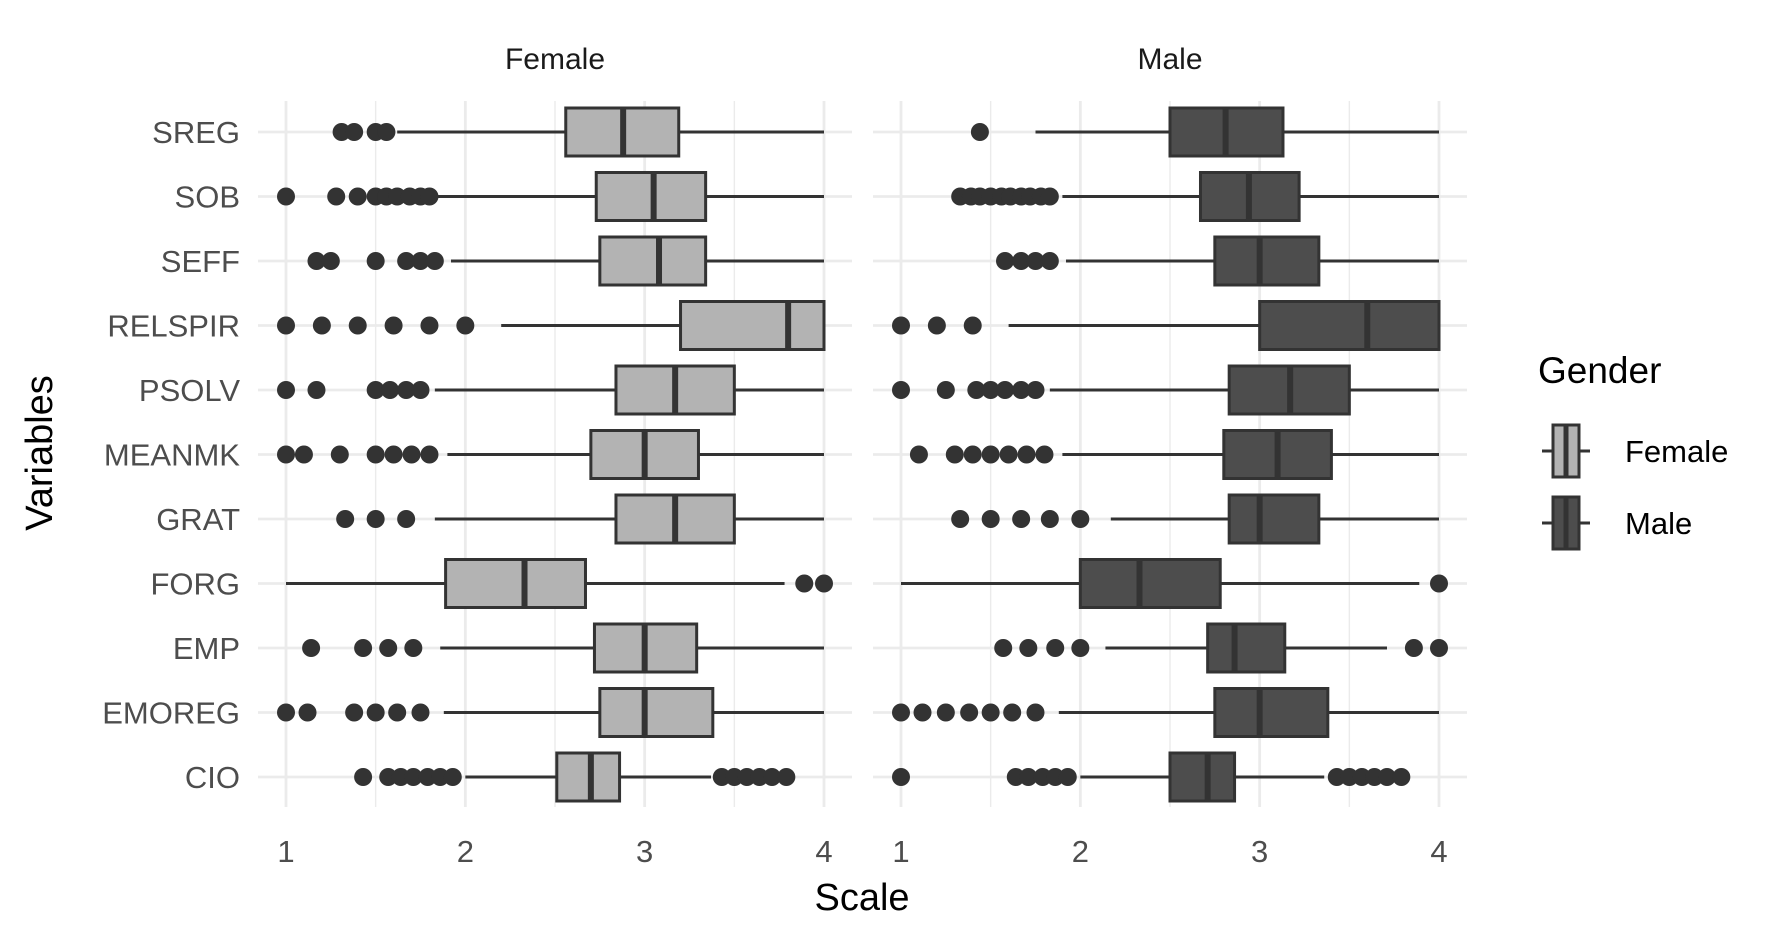  Describe the element at coordinates (171, 713) in the screenshot. I see `y-tick-label: EMOREG` at that location.